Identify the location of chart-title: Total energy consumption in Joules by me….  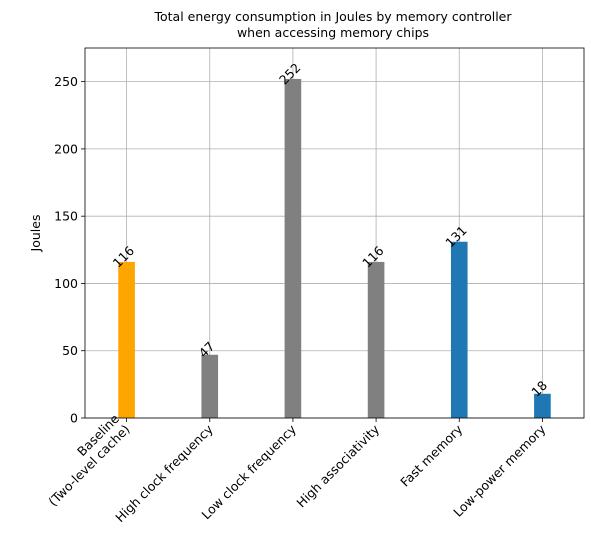
(332, 24).